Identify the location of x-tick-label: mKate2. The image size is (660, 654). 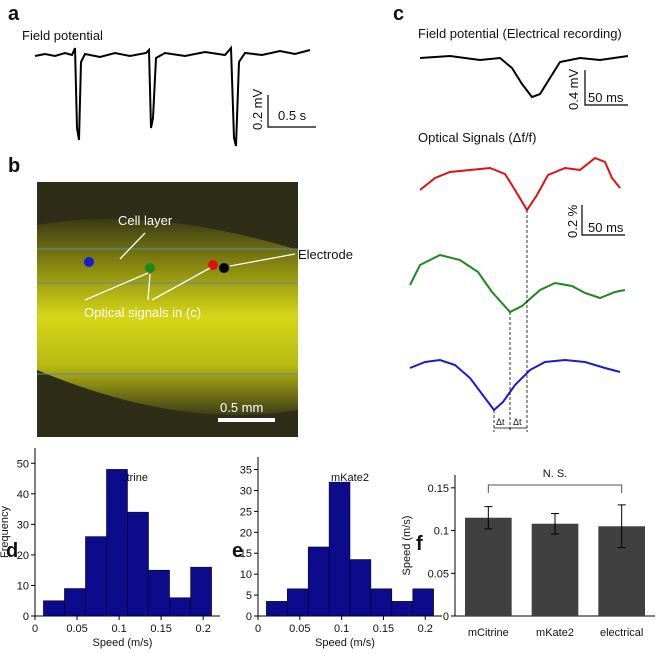
(555, 633).